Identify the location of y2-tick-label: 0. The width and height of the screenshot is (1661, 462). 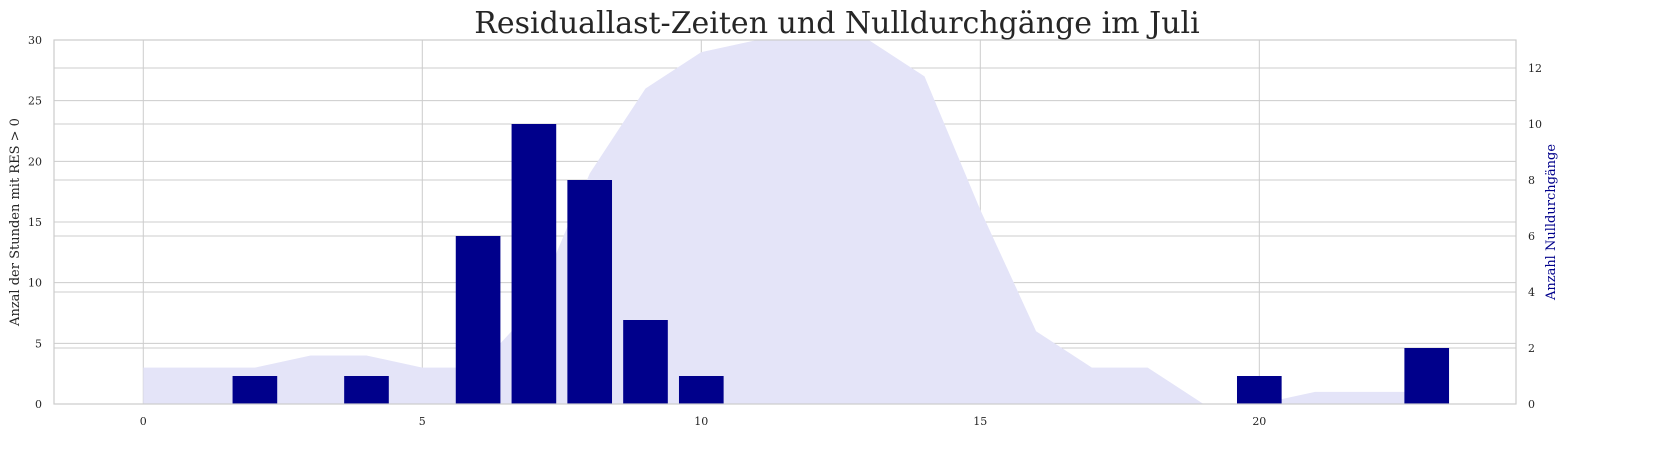
(1531, 404).